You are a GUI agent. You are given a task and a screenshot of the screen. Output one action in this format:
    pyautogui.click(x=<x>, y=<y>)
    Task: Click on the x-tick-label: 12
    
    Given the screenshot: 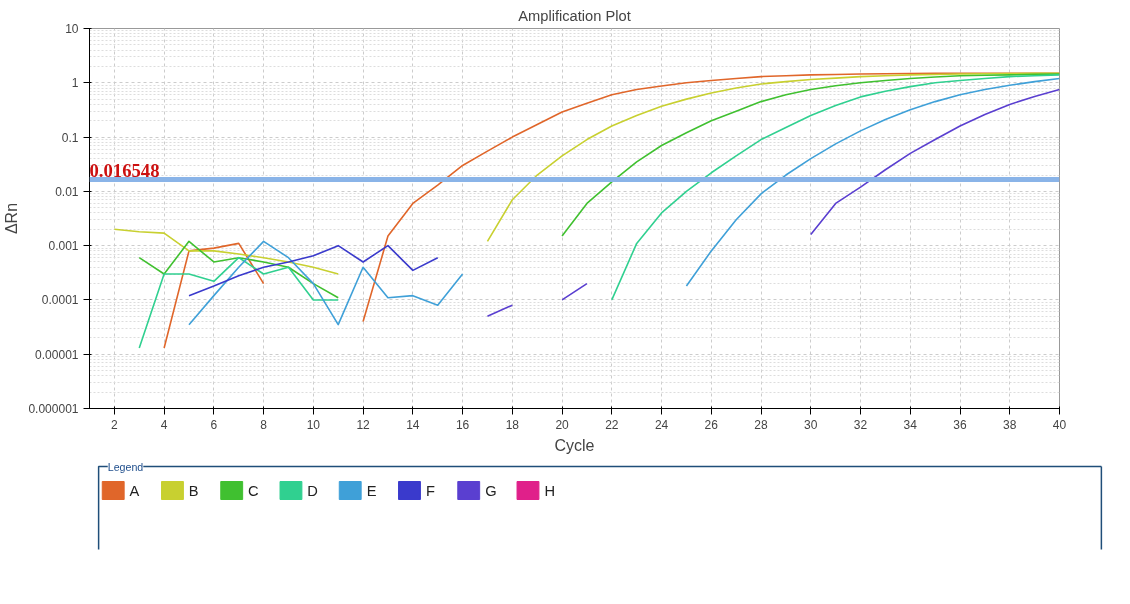 What is the action you would take?
    pyautogui.click(x=363, y=424)
    